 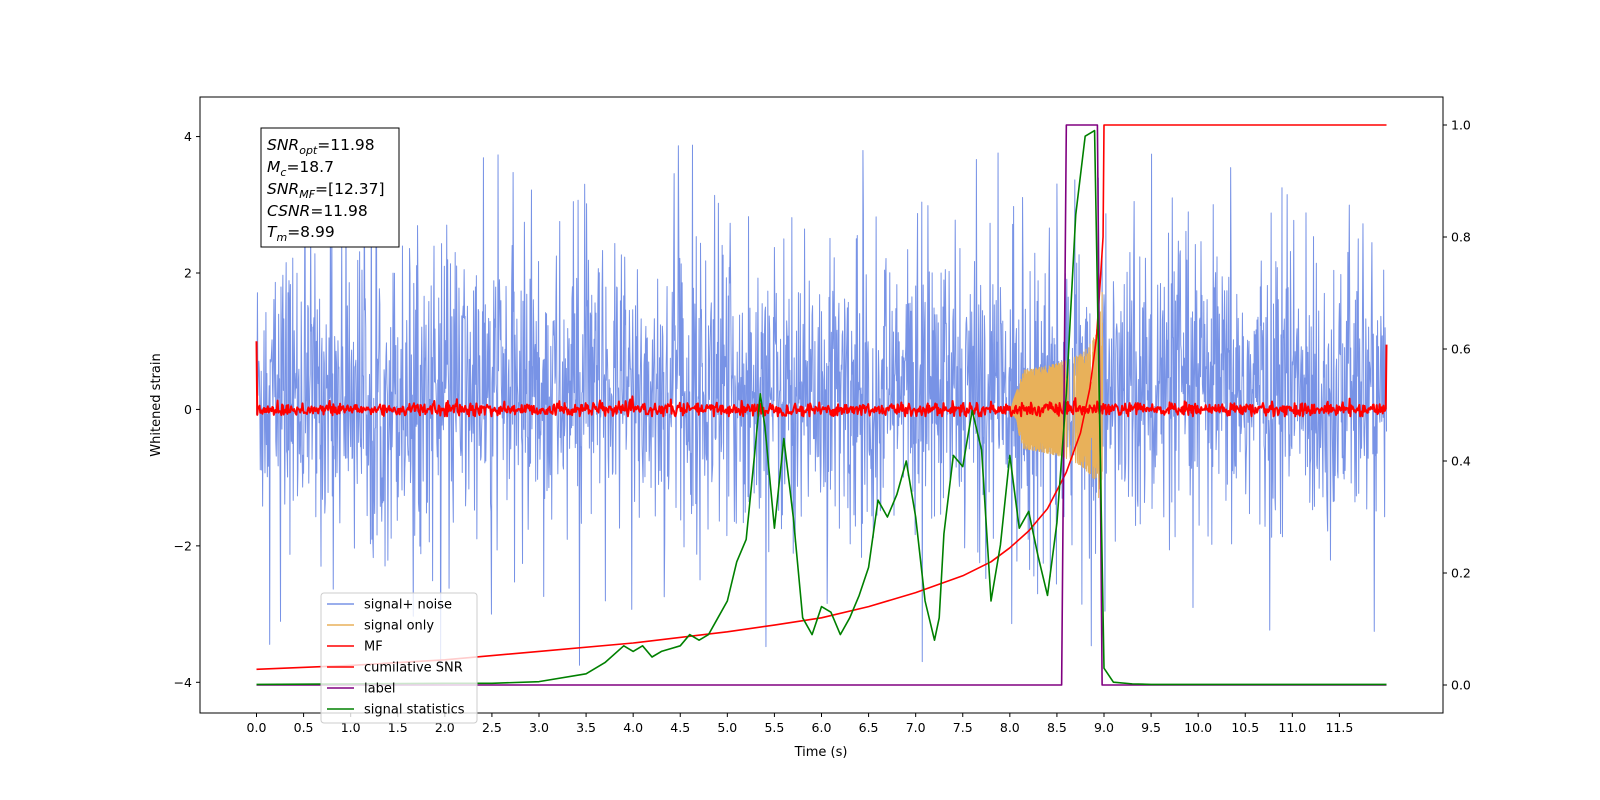 What do you see at coordinates (1057, 727) in the screenshot?
I see `x-tick-label: 8.5` at bounding box center [1057, 727].